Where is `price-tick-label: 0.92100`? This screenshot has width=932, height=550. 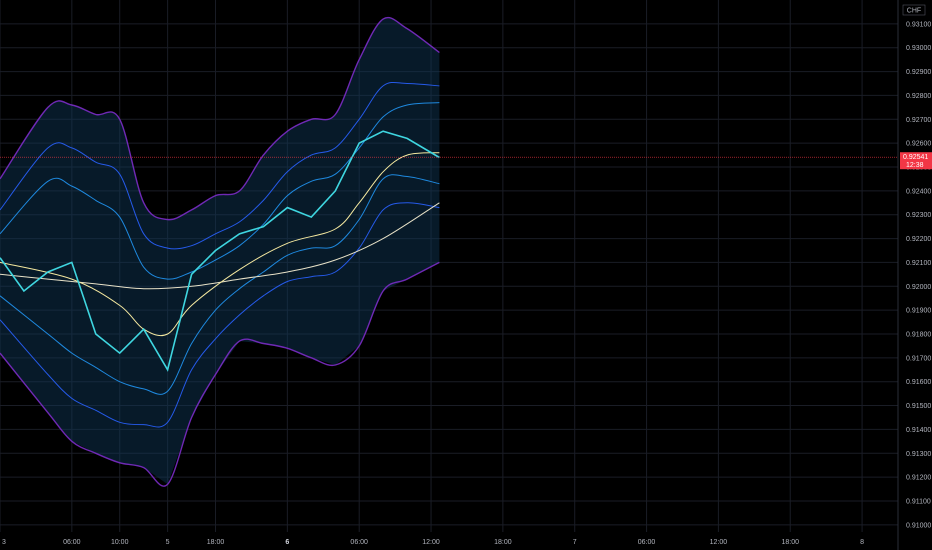 price-tick-label: 0.92100 is located at coordinates (918, 263).